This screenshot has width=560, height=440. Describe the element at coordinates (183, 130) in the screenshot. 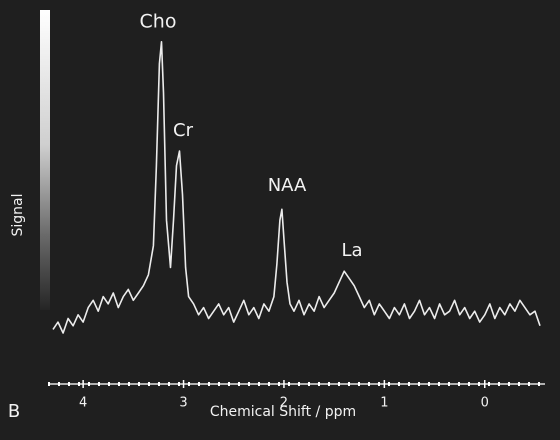

I see `peak-label: Cr` at that location.